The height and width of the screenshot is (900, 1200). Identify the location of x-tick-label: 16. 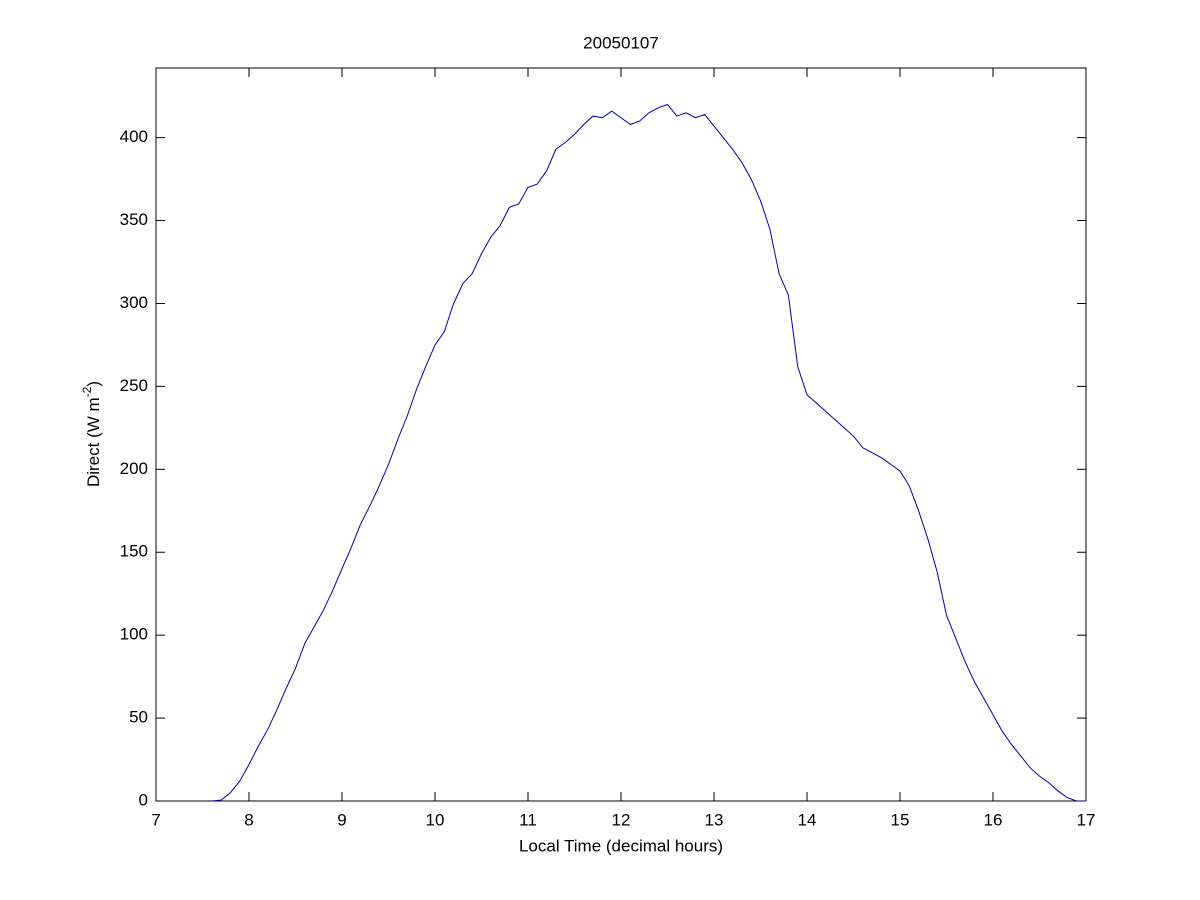
(993, 819).